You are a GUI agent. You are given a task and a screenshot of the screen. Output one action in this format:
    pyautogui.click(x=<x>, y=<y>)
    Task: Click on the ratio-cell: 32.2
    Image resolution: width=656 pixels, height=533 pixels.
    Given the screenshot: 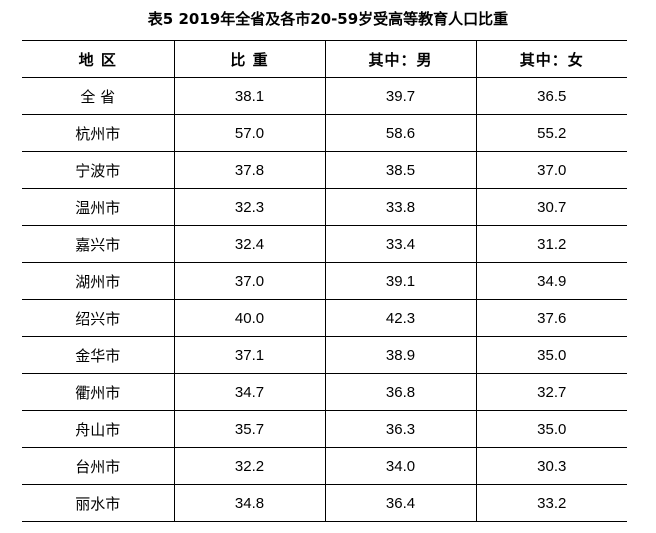 What is the action you would take?
    pyautogui.click(x=249, y=466)
    